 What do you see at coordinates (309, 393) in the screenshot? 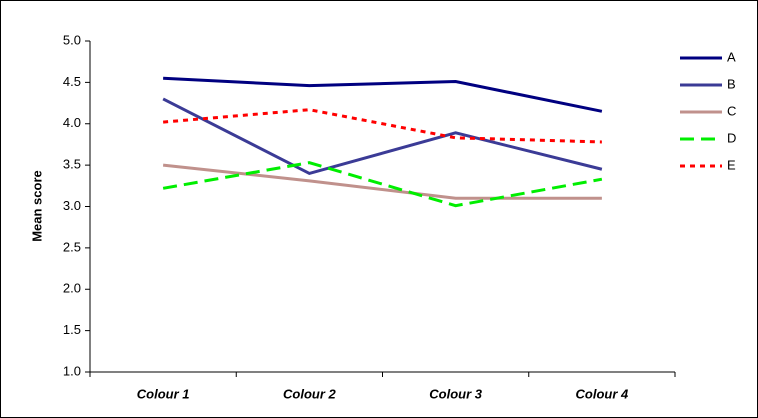
I see `x-tick-label: Colour 2` at bounding box center [309, 393].